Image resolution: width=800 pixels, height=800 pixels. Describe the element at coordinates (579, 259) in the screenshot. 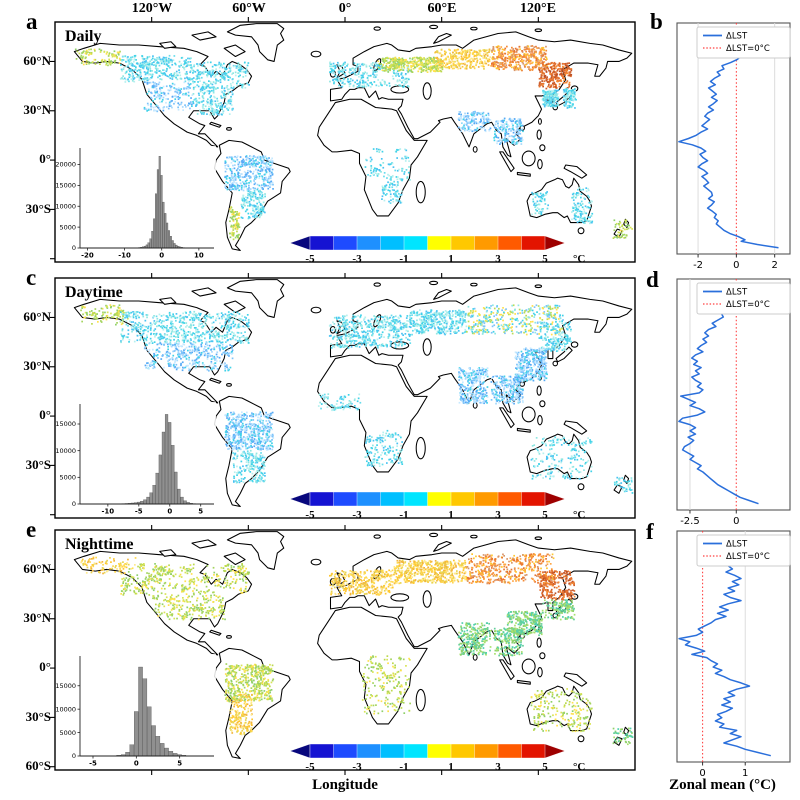

I see `svg-text: °C` at that location.